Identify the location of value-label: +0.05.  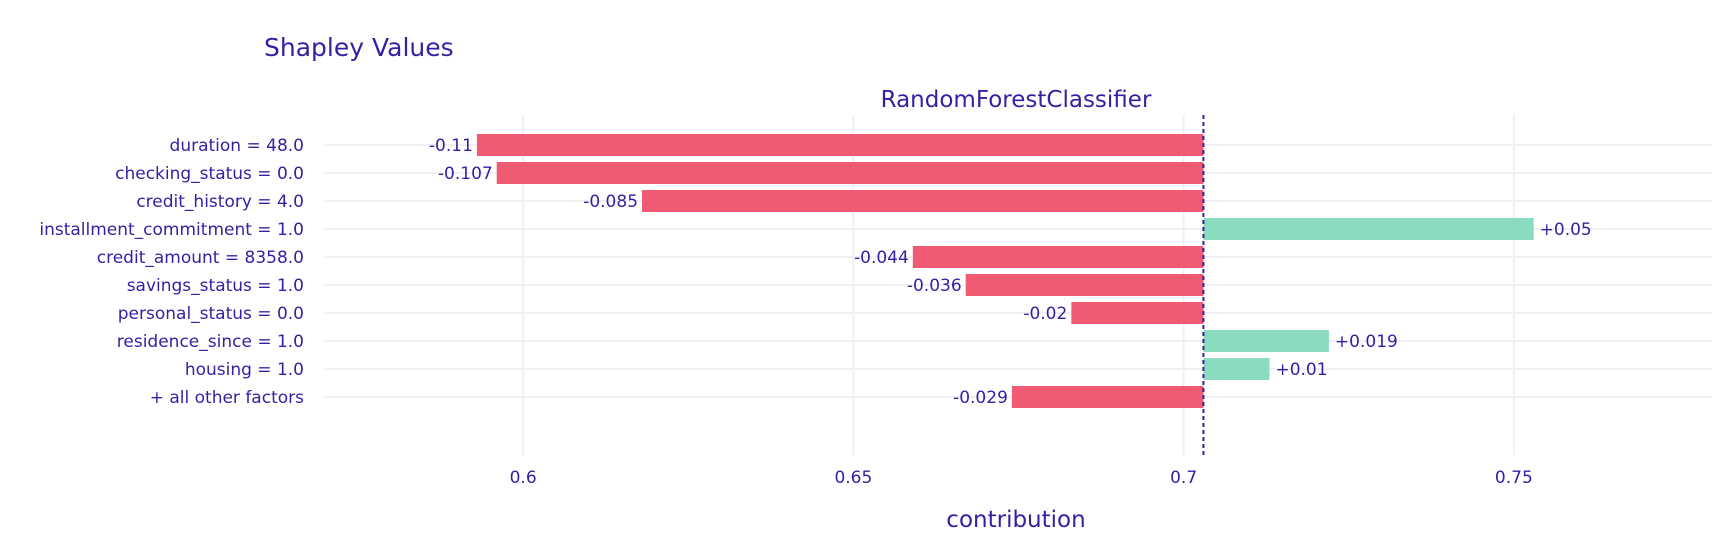
(1566, 230).